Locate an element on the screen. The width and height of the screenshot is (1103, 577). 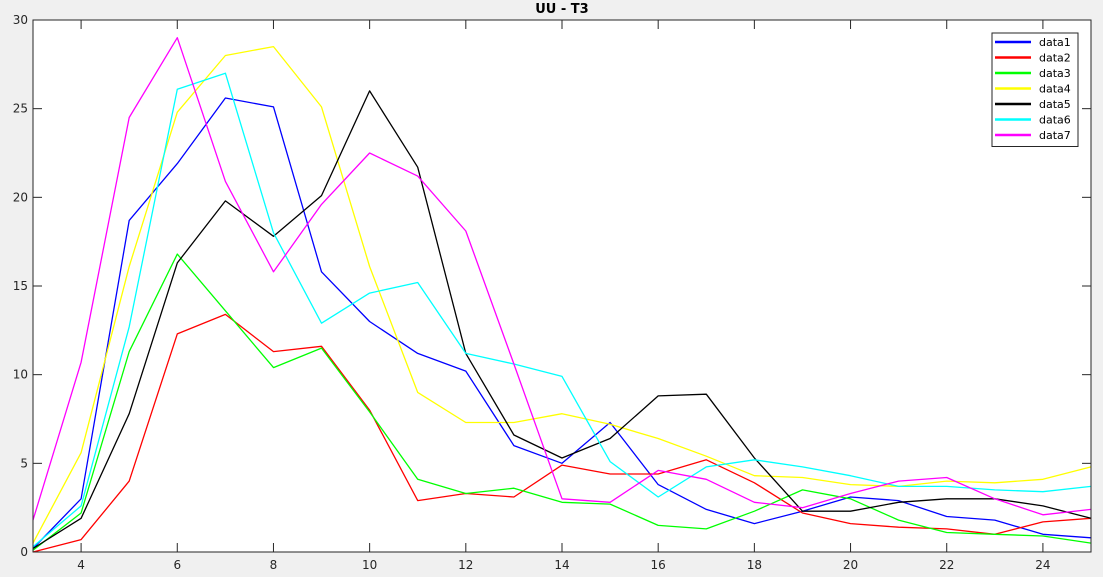
y-tick-label: 30 is located at coordinates (20, 20).